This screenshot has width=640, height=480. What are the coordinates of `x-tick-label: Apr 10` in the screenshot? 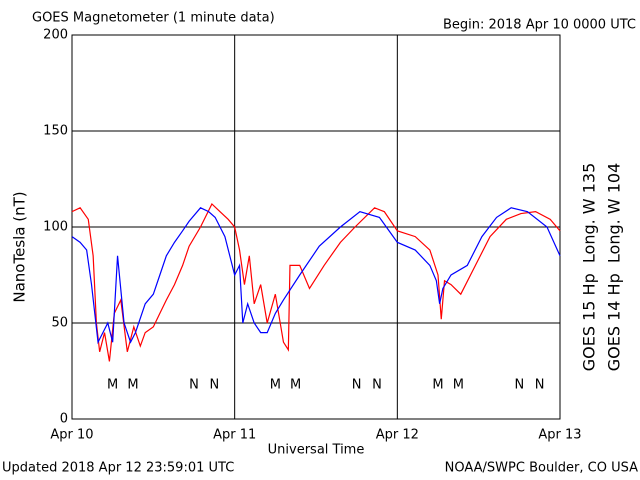 It's located at (71, 435).